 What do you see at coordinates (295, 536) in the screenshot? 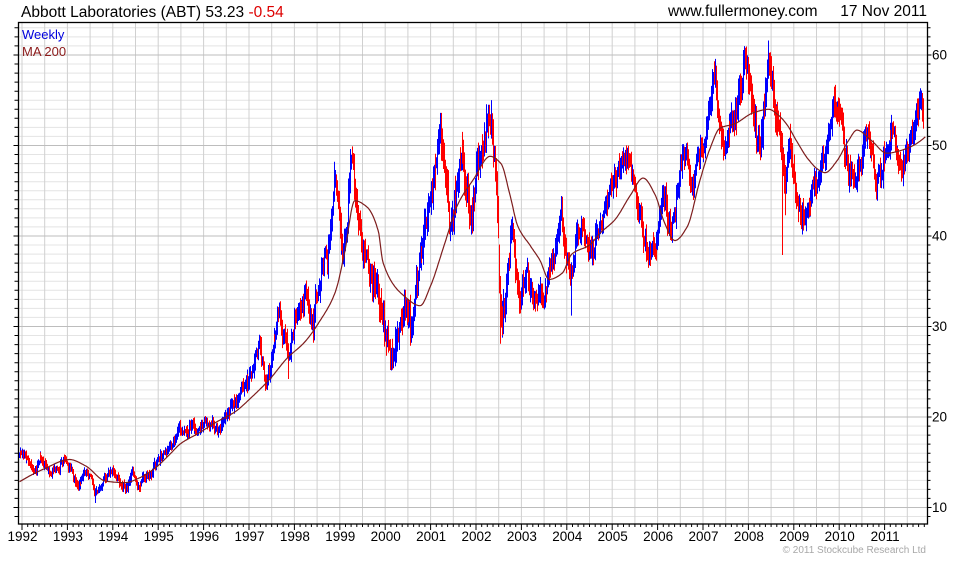
I see `svg-text: 1998` at bounding box center [295, 536].